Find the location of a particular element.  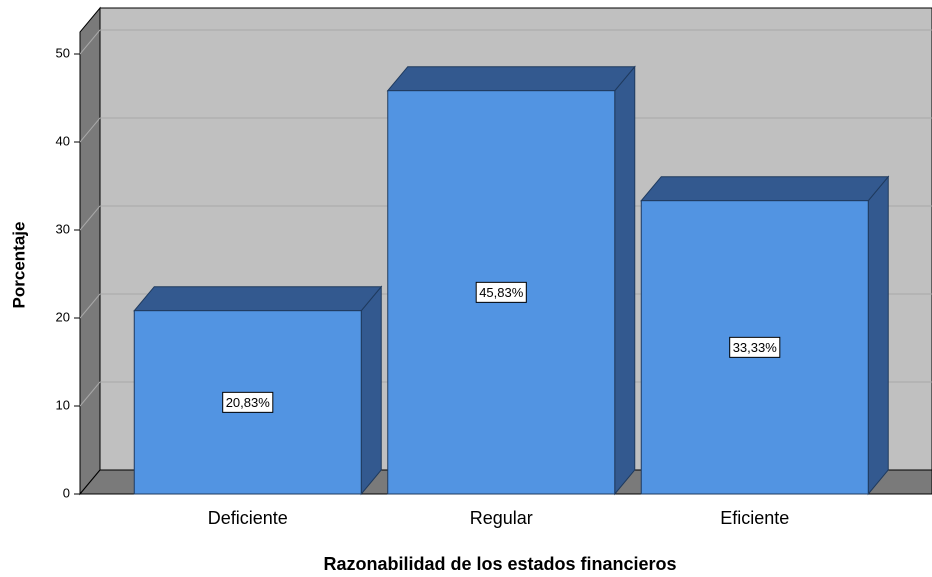

left-wall is located at coordinates (90, 251).